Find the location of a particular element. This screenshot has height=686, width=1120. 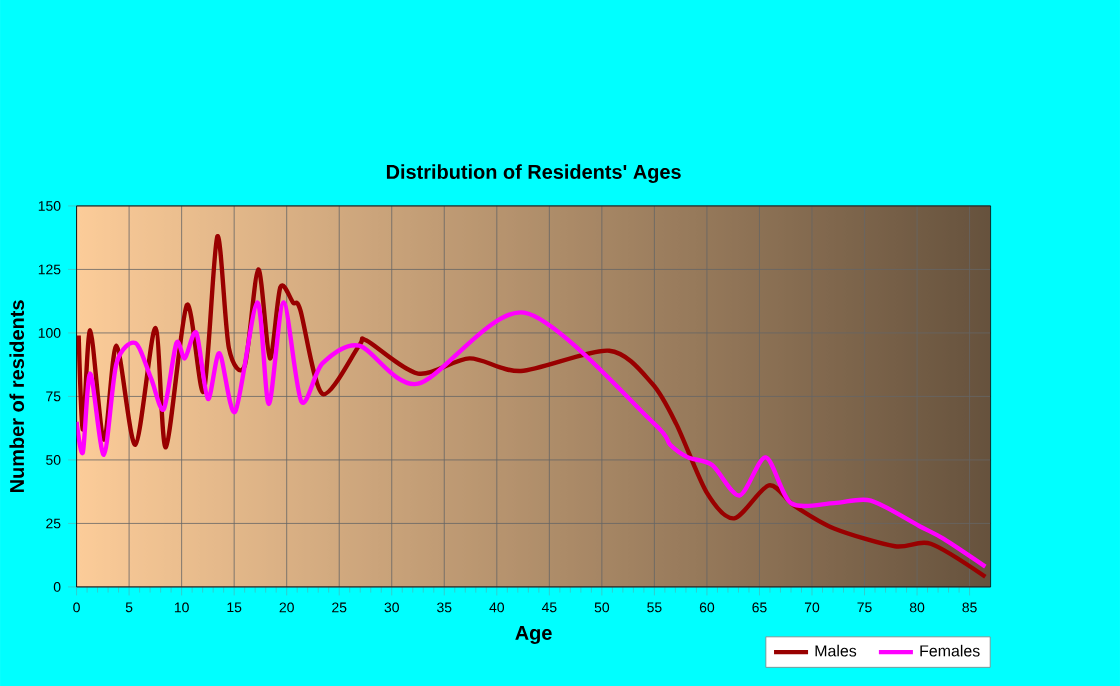

y-axis-title: Number of residents is located at coordinates (17, 396).